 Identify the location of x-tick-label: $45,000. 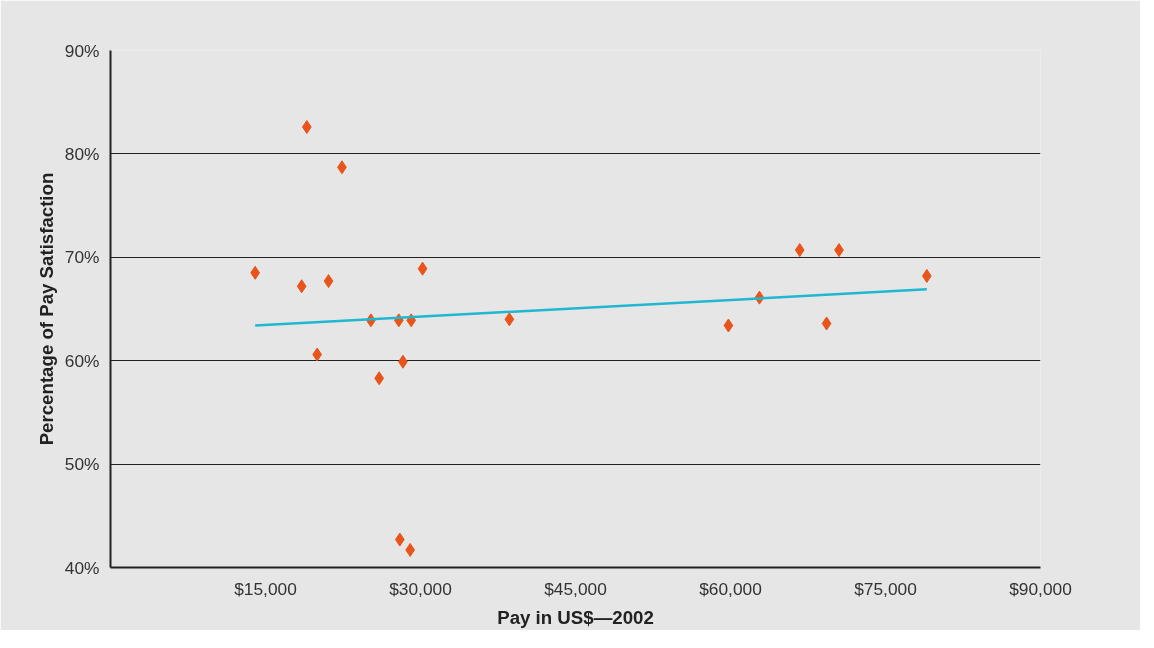
(575, 588).